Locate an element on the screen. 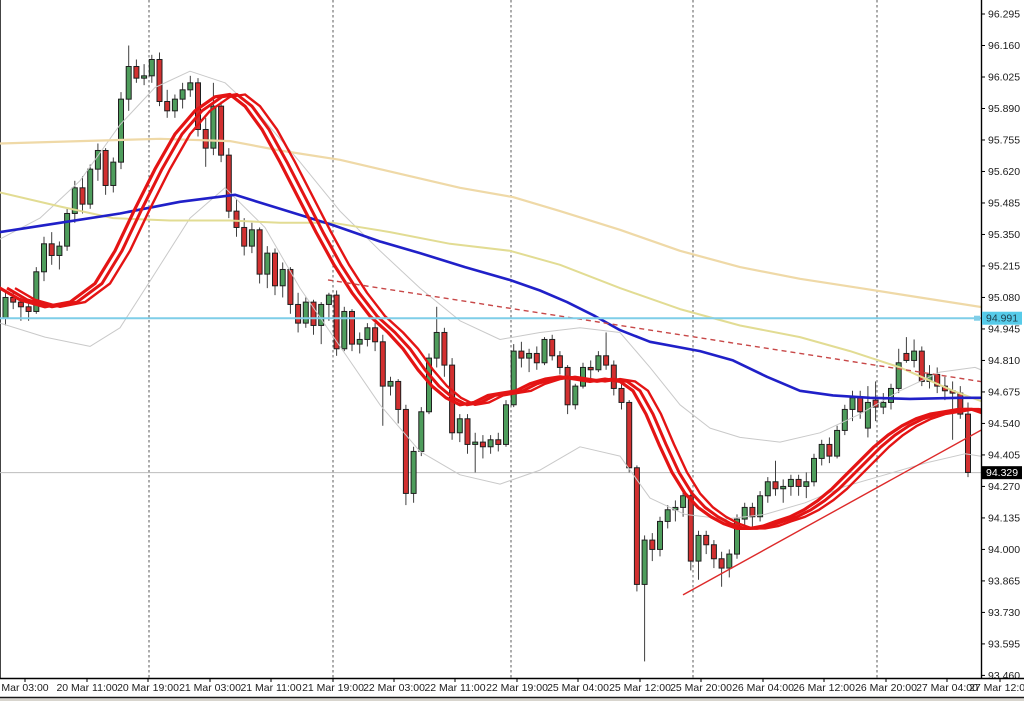 The width and height of the screenshot is (1024, 701). price-tick-label: 96.160 is located at coordinates (1004, 46).